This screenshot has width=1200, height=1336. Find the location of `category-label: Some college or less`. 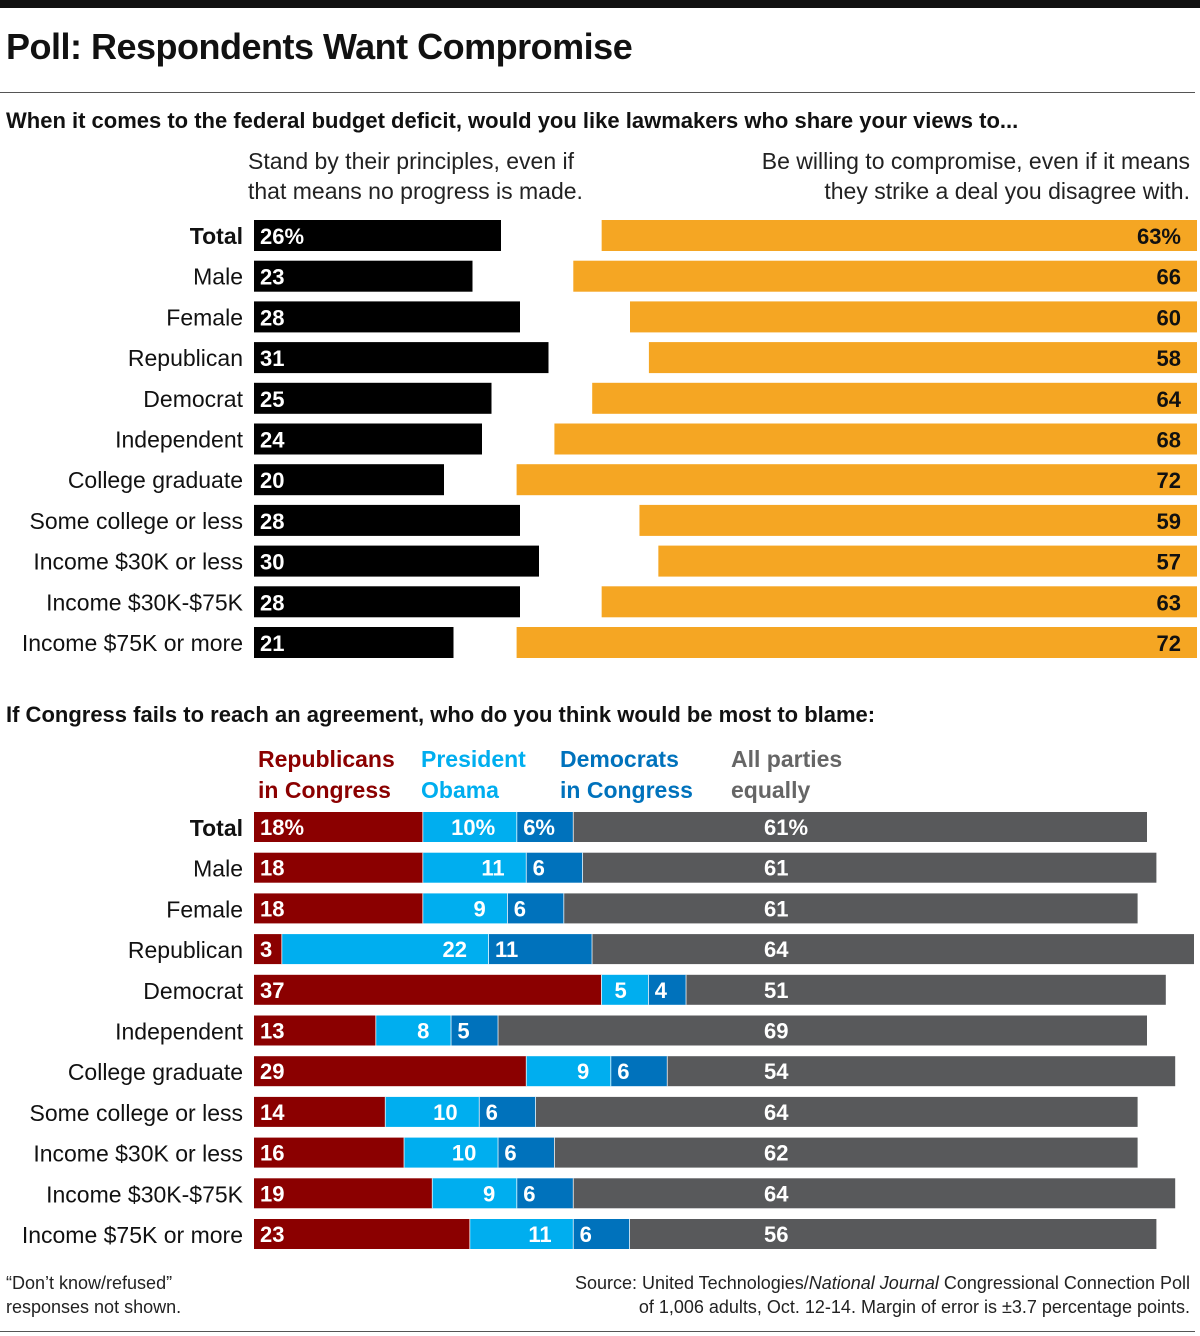

category-label: Some college or less is located at coordinates (137, 521).